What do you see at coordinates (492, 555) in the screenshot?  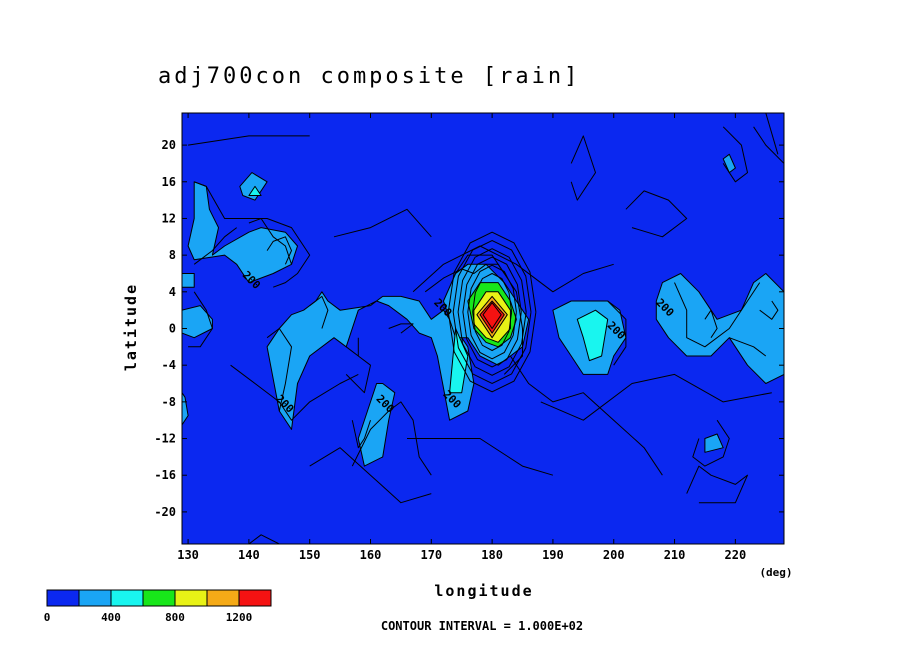 I see `x-tick-label: 180` at bounding box center [492, 555].